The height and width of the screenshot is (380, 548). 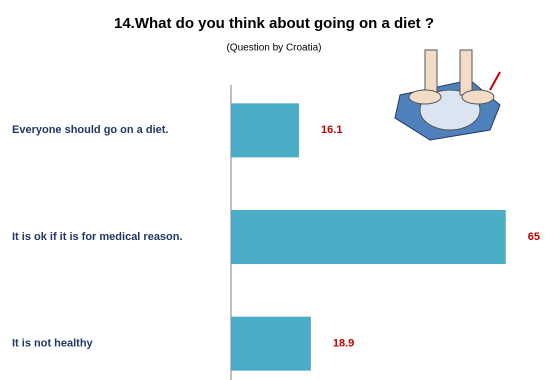 What do you see at coordinates (273, 48) in the screenshot?
I see `chart-subtitle: (Question by Croatia)` at bounding box center [273, 48].